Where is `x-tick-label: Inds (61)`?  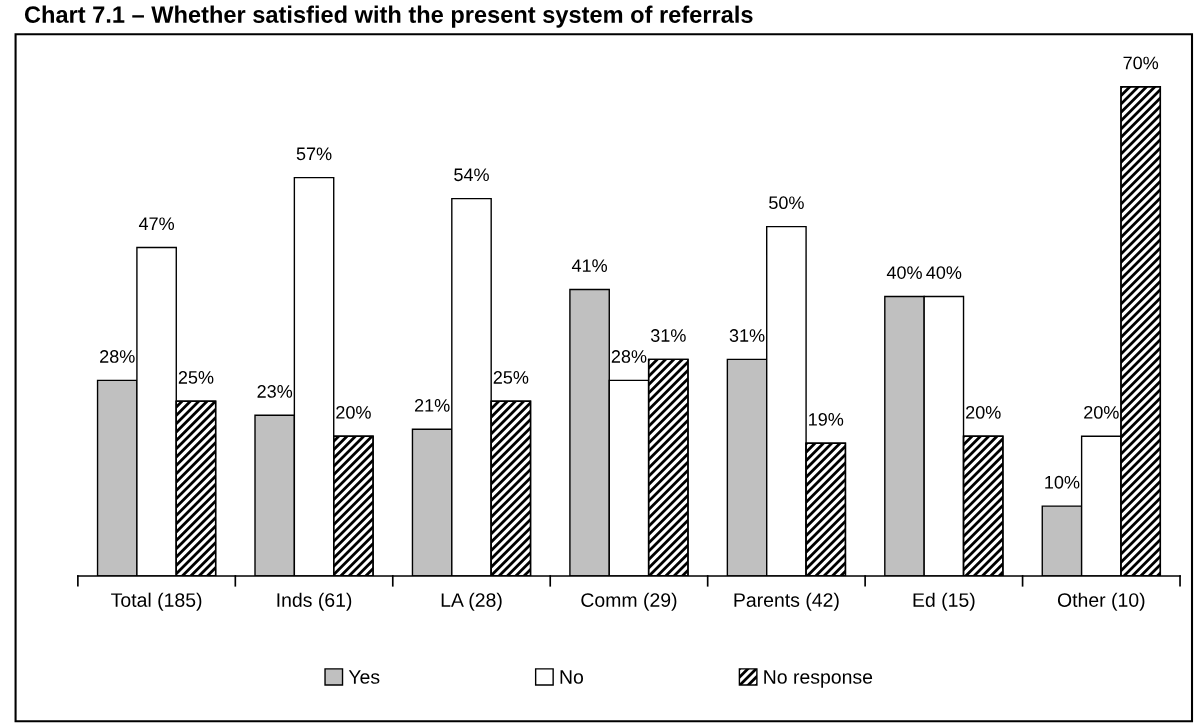 x-tick-label: Inds (61) is located at coordinates (314, 601).